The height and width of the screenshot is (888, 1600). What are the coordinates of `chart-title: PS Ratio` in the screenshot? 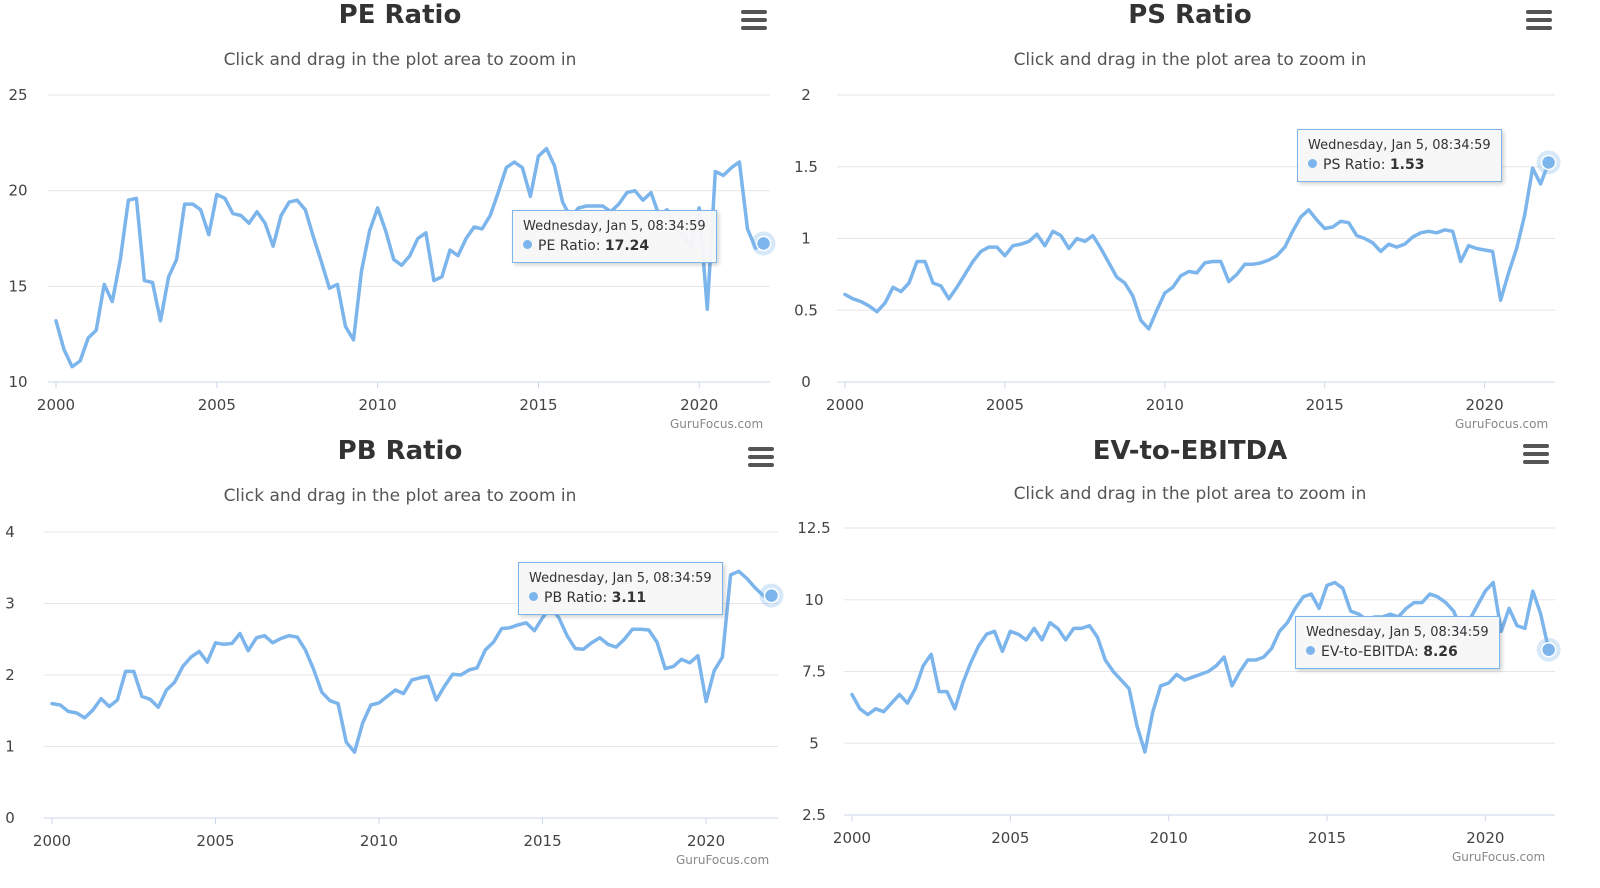 It's located at (1190, 15).